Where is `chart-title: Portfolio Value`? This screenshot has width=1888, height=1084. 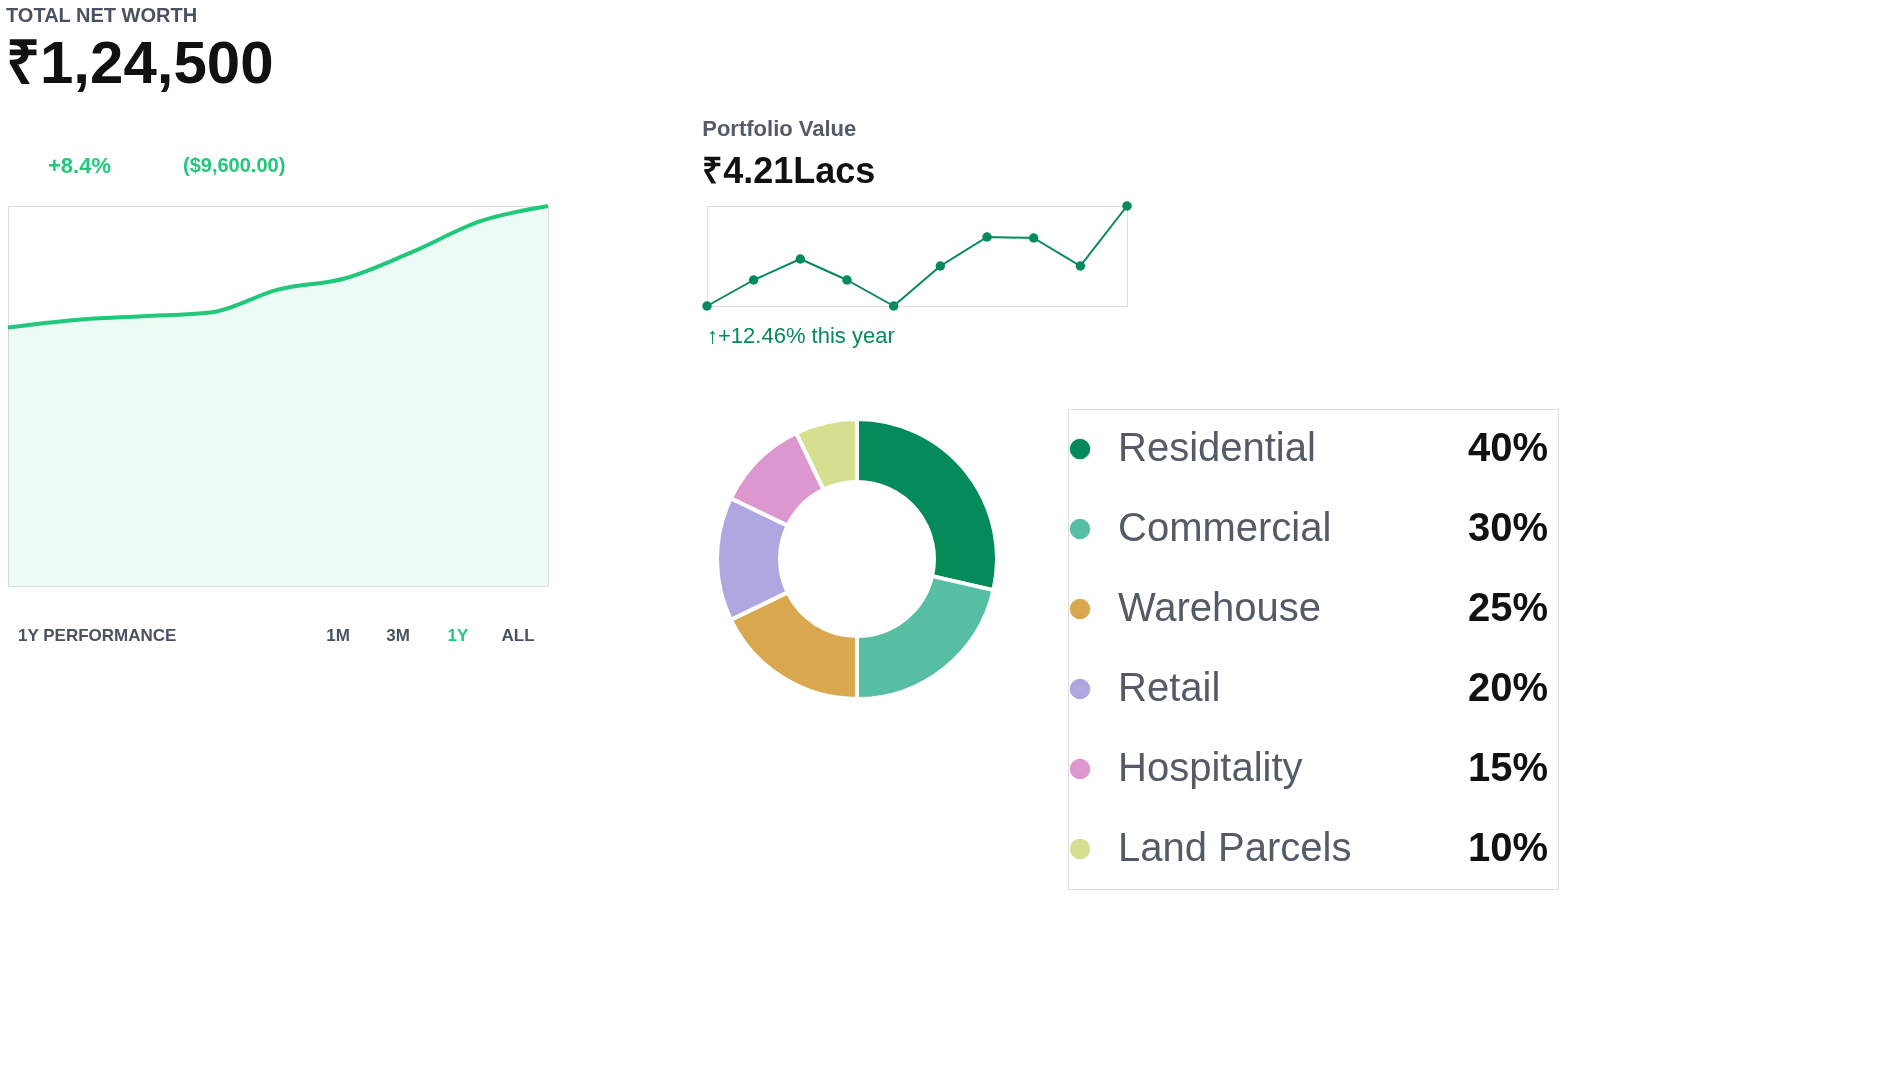
chart-title: Portfolio Value is located at coordinates (779, 129).